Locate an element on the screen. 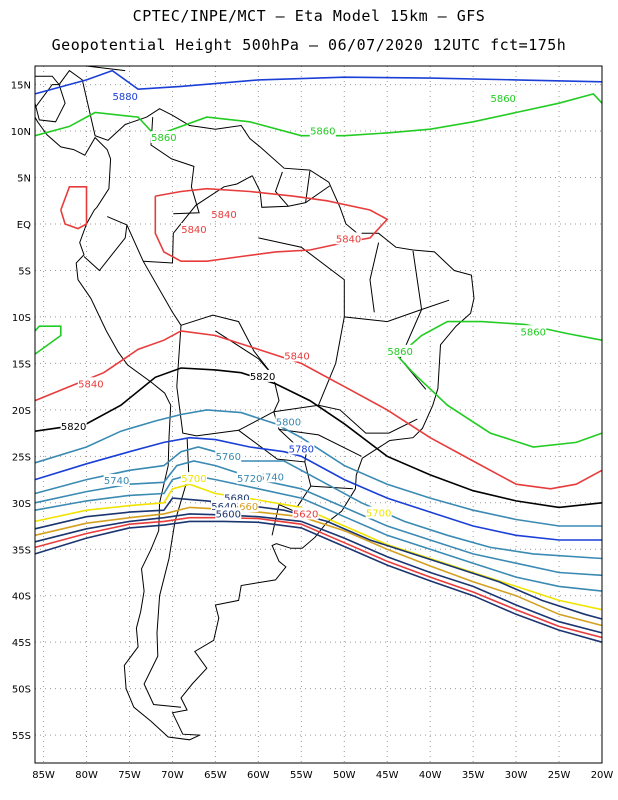 The height and width of the screenshot is (800, 618). contour-label: 5760 is located at coordinates (228, 457).